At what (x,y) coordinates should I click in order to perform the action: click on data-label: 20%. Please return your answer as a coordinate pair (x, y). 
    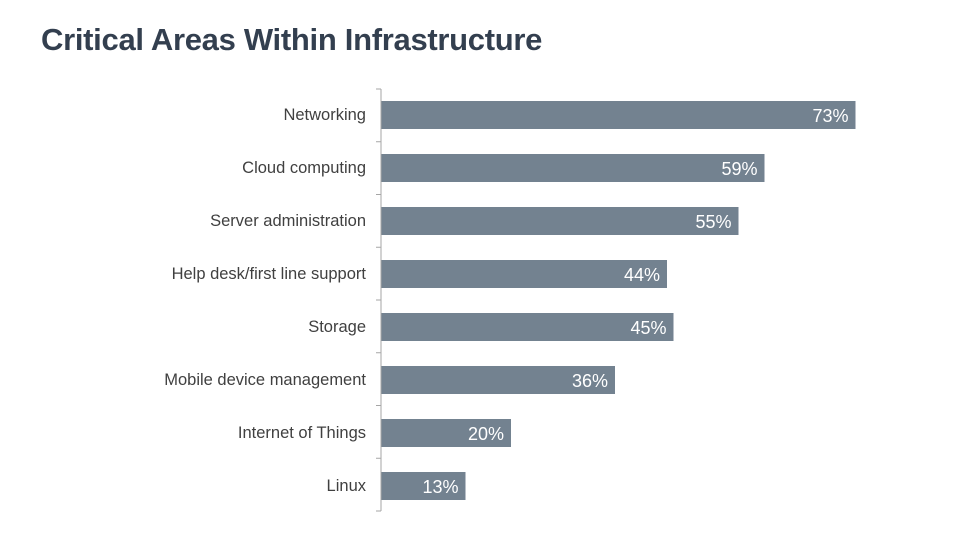
    Looking at the image, I should click on (486, 434).